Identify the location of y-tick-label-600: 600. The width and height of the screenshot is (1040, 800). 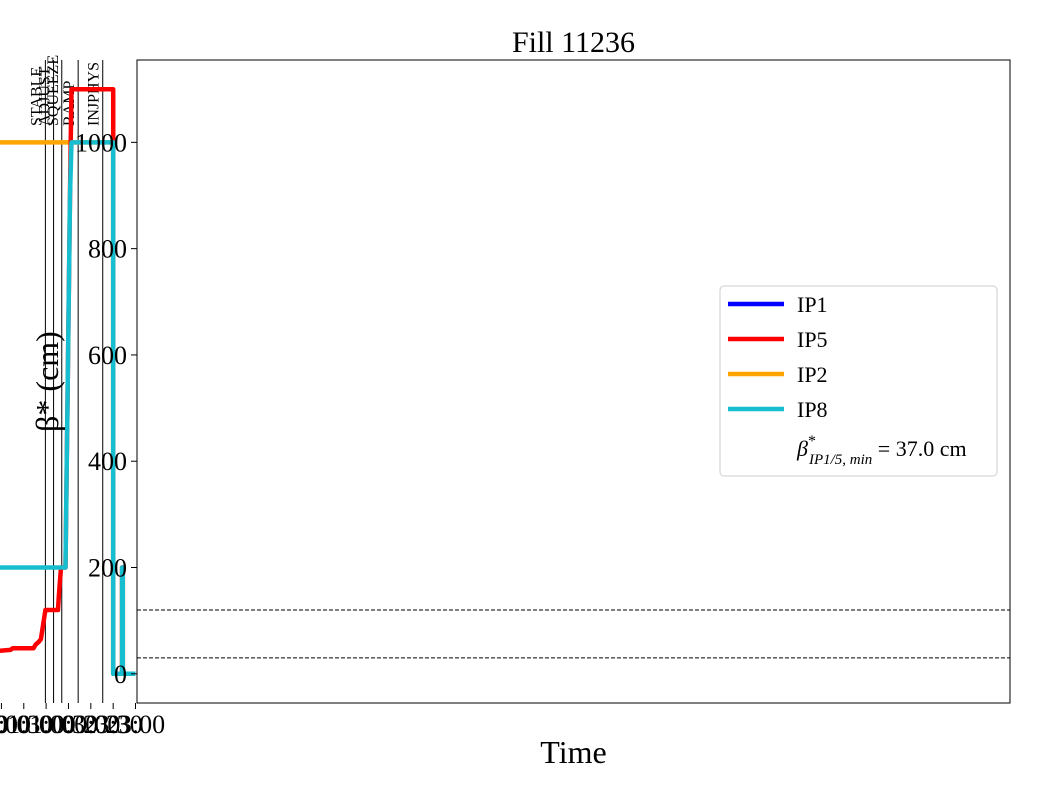
(107, 355).